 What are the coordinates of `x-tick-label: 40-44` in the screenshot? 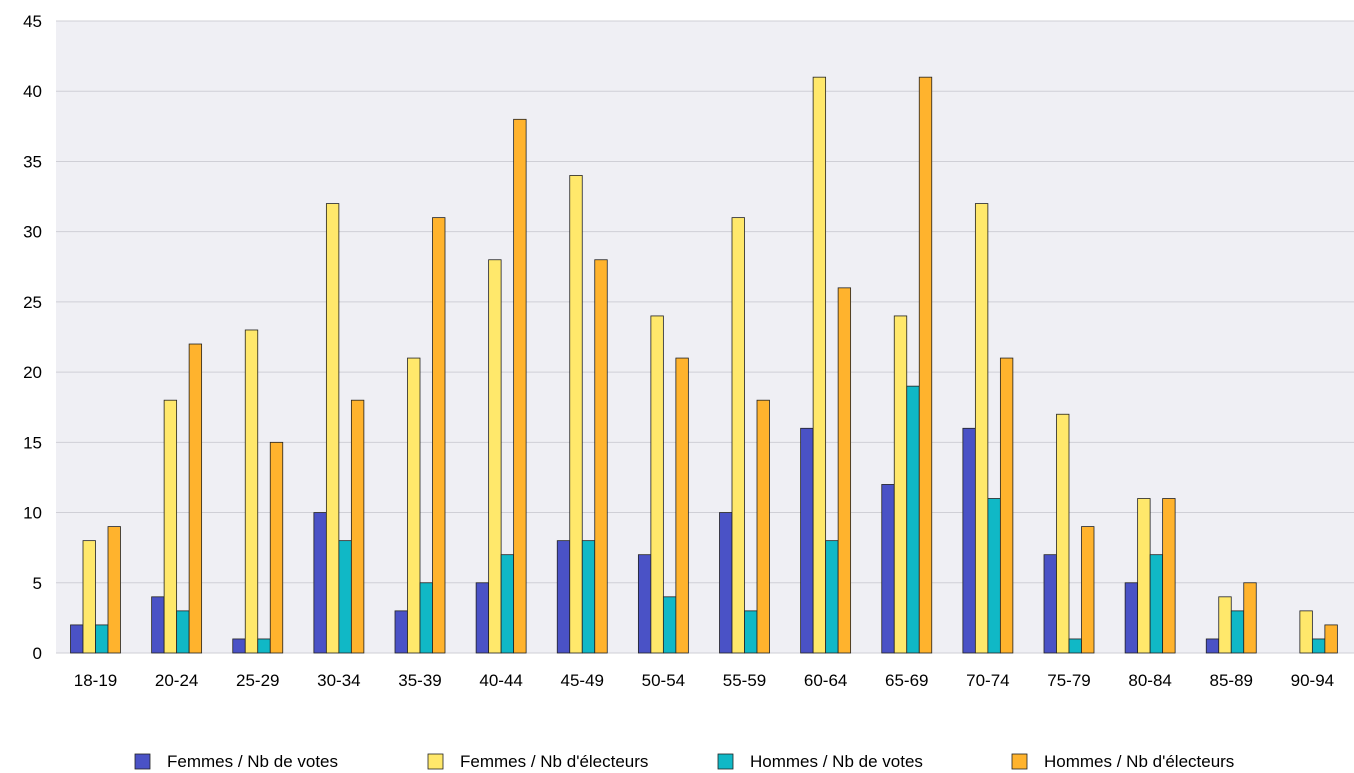 It's located at (500, 680).